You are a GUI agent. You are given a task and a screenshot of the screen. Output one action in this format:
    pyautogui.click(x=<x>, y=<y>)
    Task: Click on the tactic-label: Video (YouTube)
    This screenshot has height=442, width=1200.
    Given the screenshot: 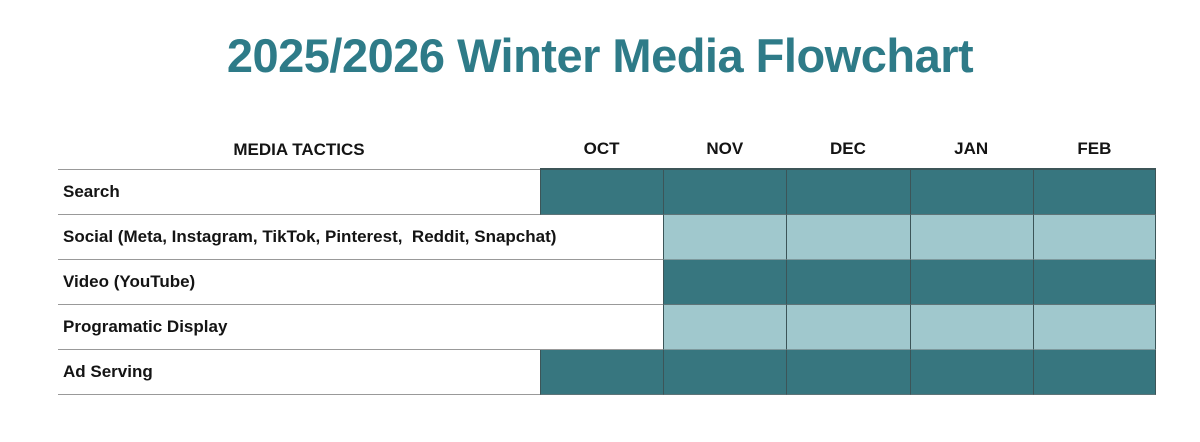 What is the action you would take?
    pyautogui.click(x=361, y=282)
    